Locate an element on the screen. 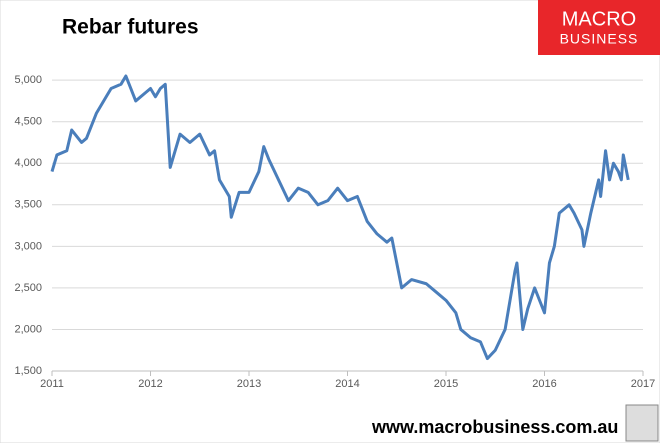  x-tick-label: 2011 is located at coordinates (52, 384).